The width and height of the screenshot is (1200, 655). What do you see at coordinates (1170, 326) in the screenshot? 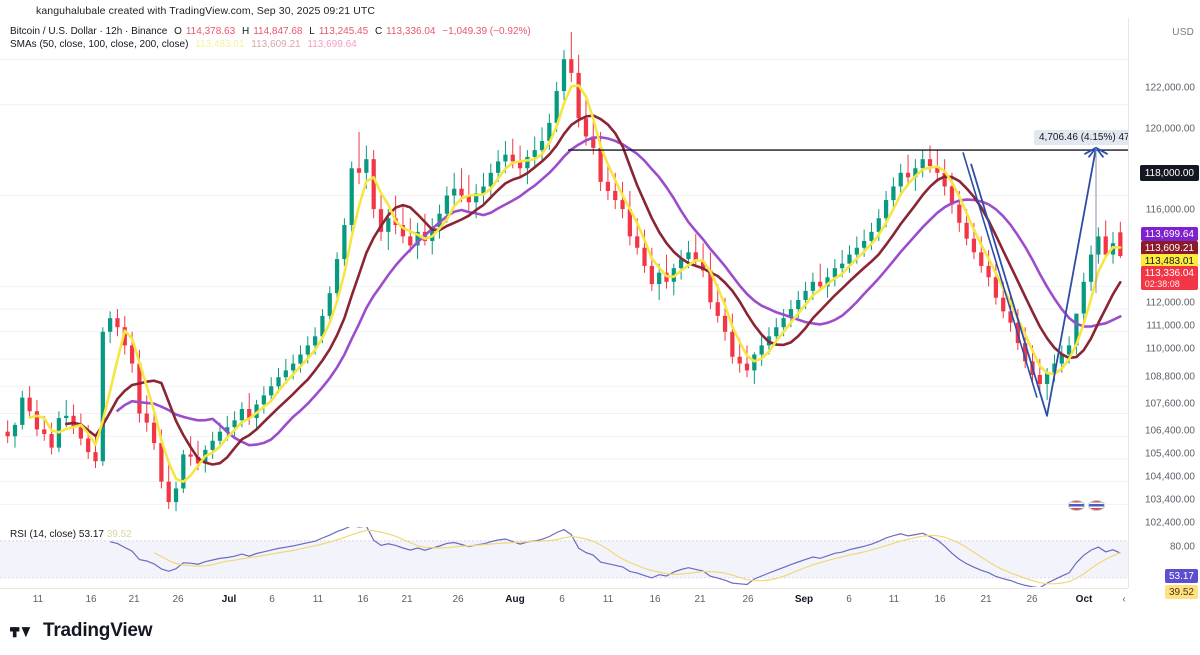
I see `price-tick: 111,000.00` at bounding box center [1170, 326].